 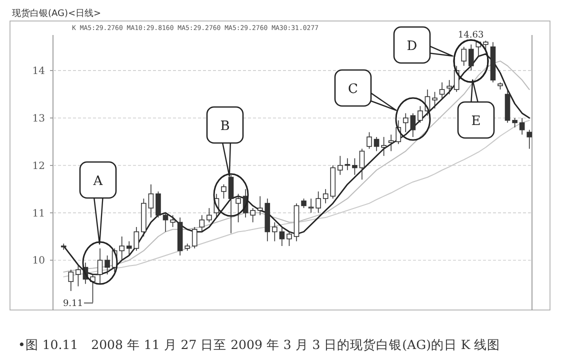 I want to click on annotation: 9.11, so click(x=72, y=304).